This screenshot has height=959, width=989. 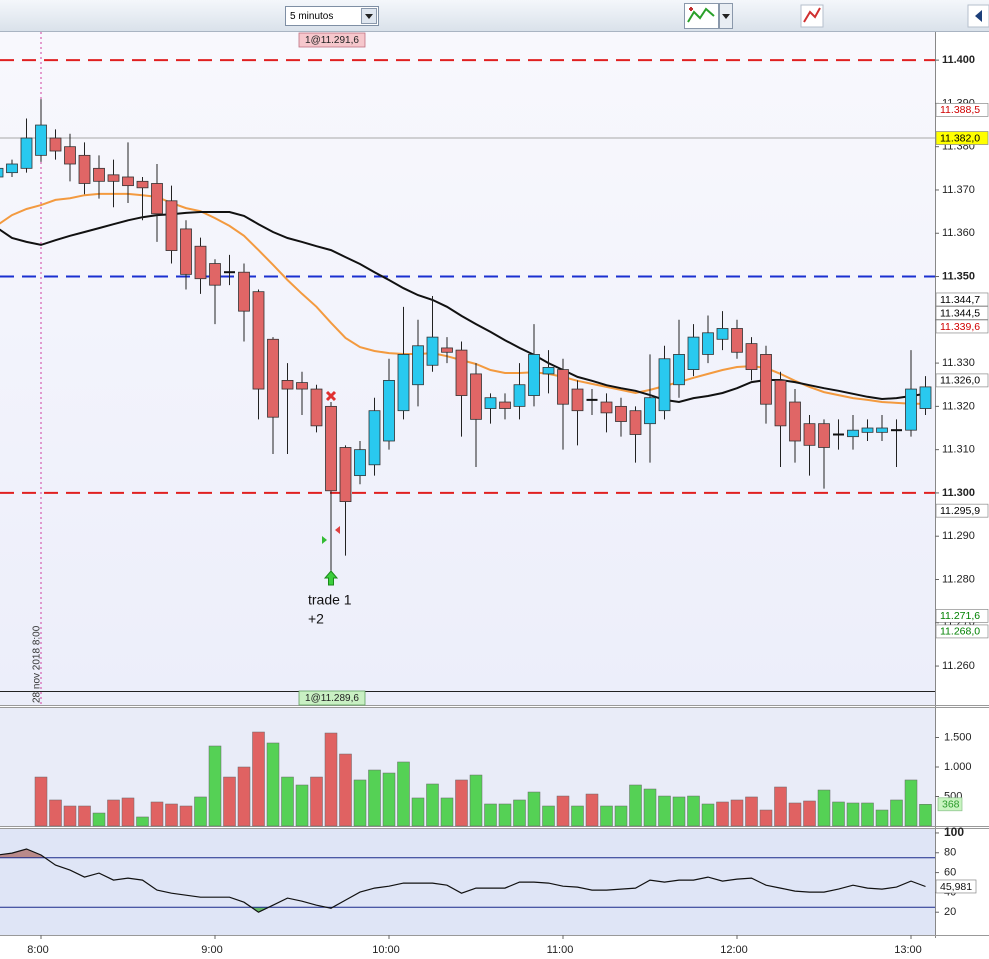 I want to click on tool-icon, so click(x=812, y=16).